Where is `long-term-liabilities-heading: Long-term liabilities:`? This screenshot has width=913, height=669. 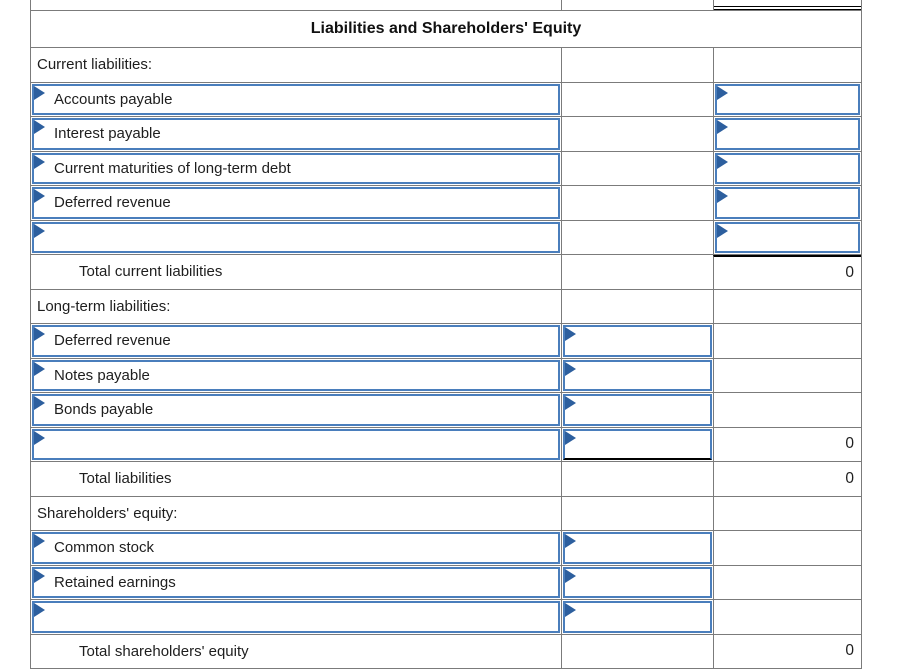
long-term-liabilities-heading: Long-term liabilities: is located at coordinates (296, 307).